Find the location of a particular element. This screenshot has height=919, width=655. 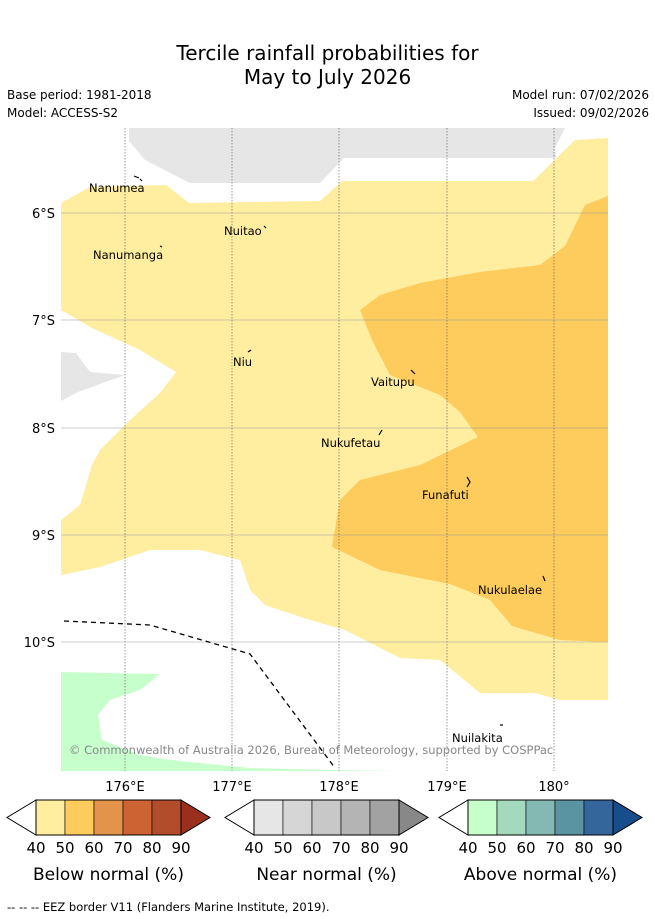

lon-label-178e: 178°E is located at coordinates (339, 787).